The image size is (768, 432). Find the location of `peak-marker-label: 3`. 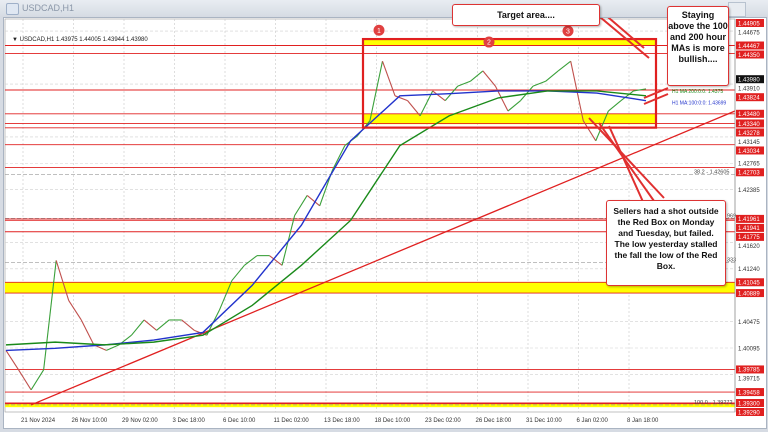

peak-marker-label: 3 is located at coordinates (568, 31).